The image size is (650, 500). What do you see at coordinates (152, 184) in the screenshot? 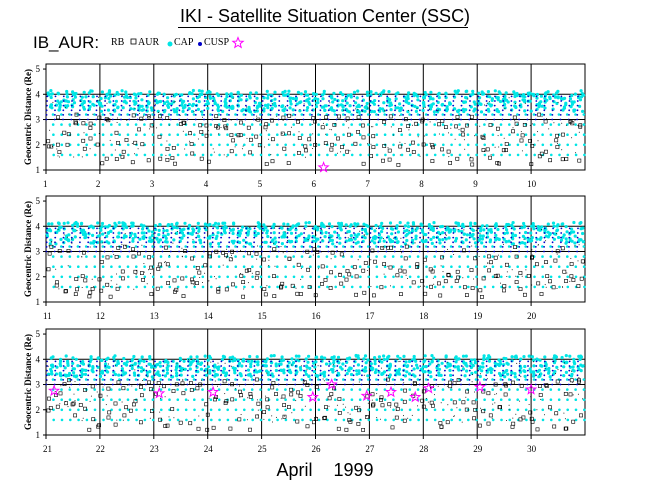
I see `x-tick-label: 3` at bounding box center [152, 184].